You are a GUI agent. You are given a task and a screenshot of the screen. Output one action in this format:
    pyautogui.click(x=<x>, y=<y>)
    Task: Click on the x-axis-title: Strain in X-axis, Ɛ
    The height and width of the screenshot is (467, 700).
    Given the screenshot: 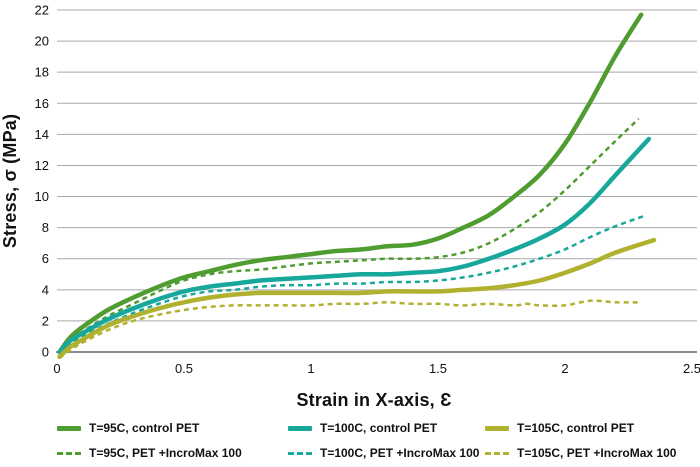 What is the action you would take?
    pyautogui.click(x=374, y=400)
    